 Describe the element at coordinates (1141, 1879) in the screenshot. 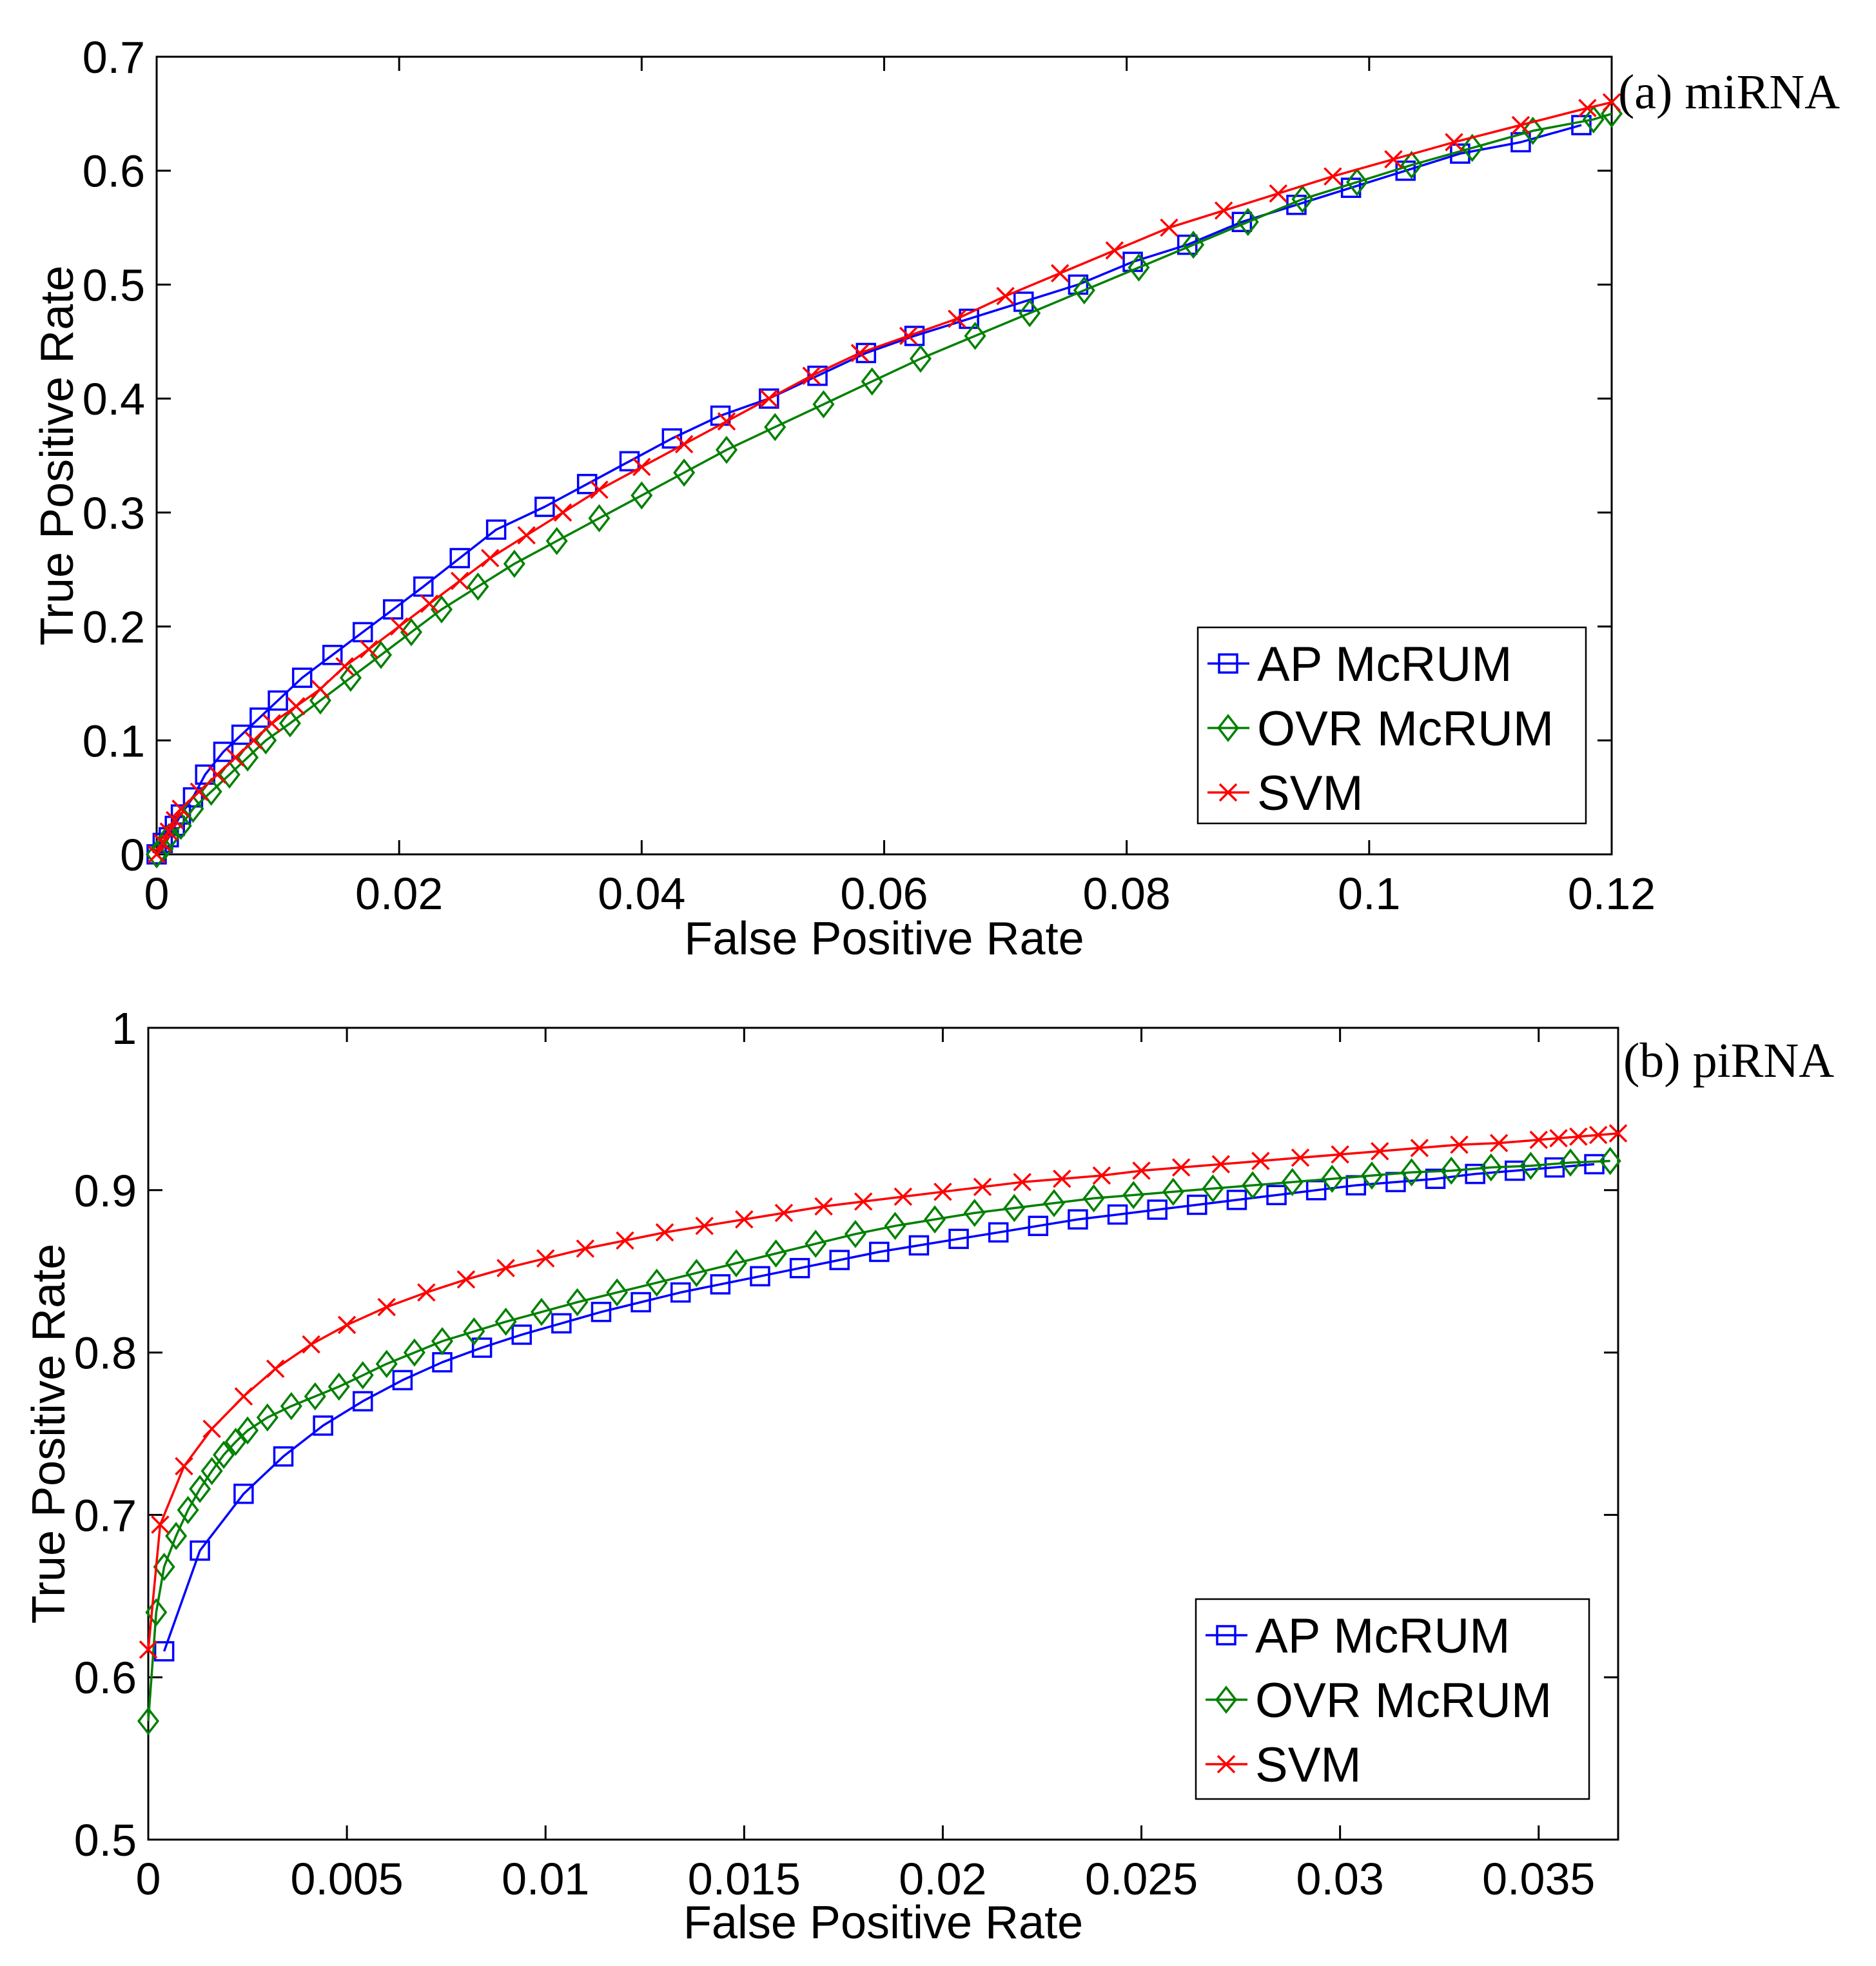

I see `x-tick-label: 0.025` at that location.